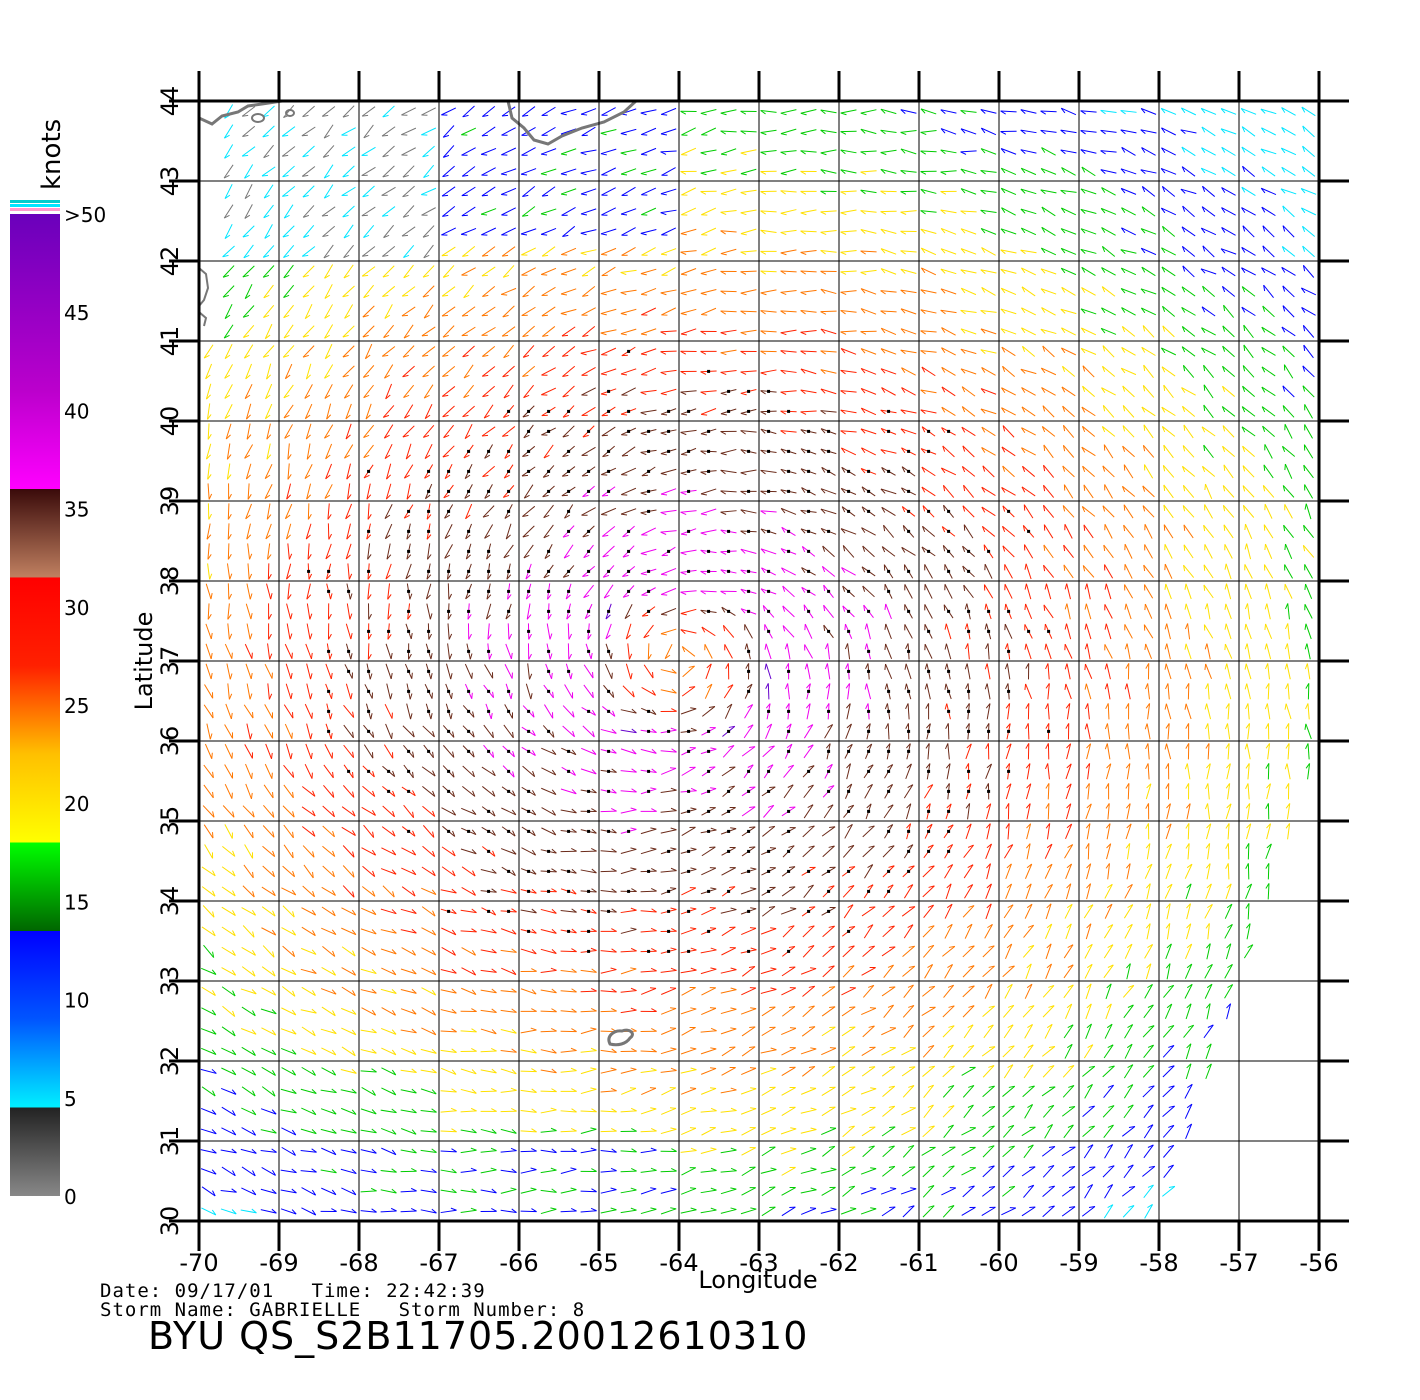 This screenshot has height=1400, width=1420. I want to click on colorbar-label: 0, so click(70, 1197).